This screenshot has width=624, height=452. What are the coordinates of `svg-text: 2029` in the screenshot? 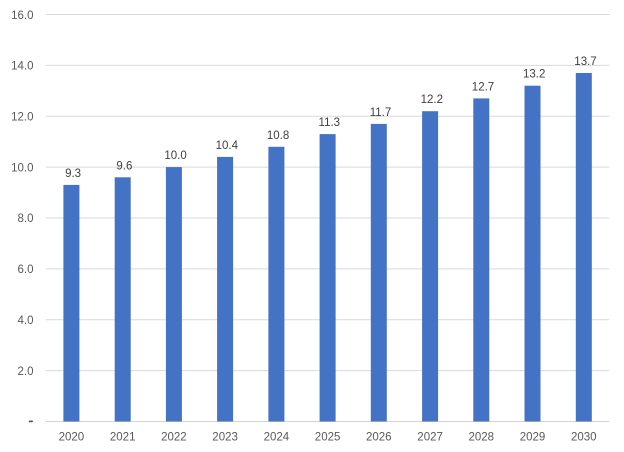 It's located at (533, 438).